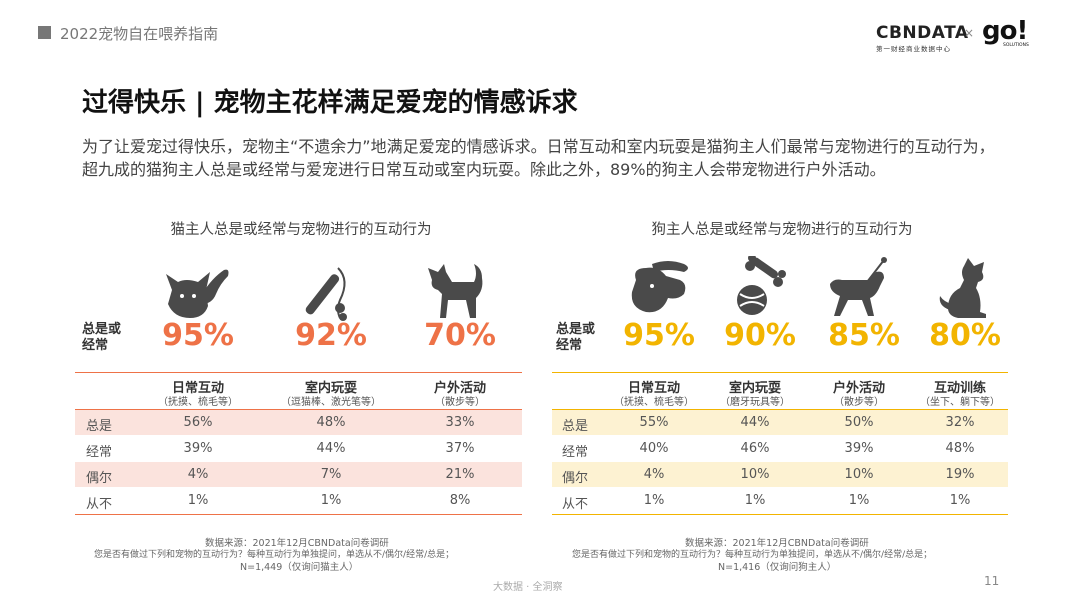  I want to click on cat-cell: 39%, so click(198, 448).